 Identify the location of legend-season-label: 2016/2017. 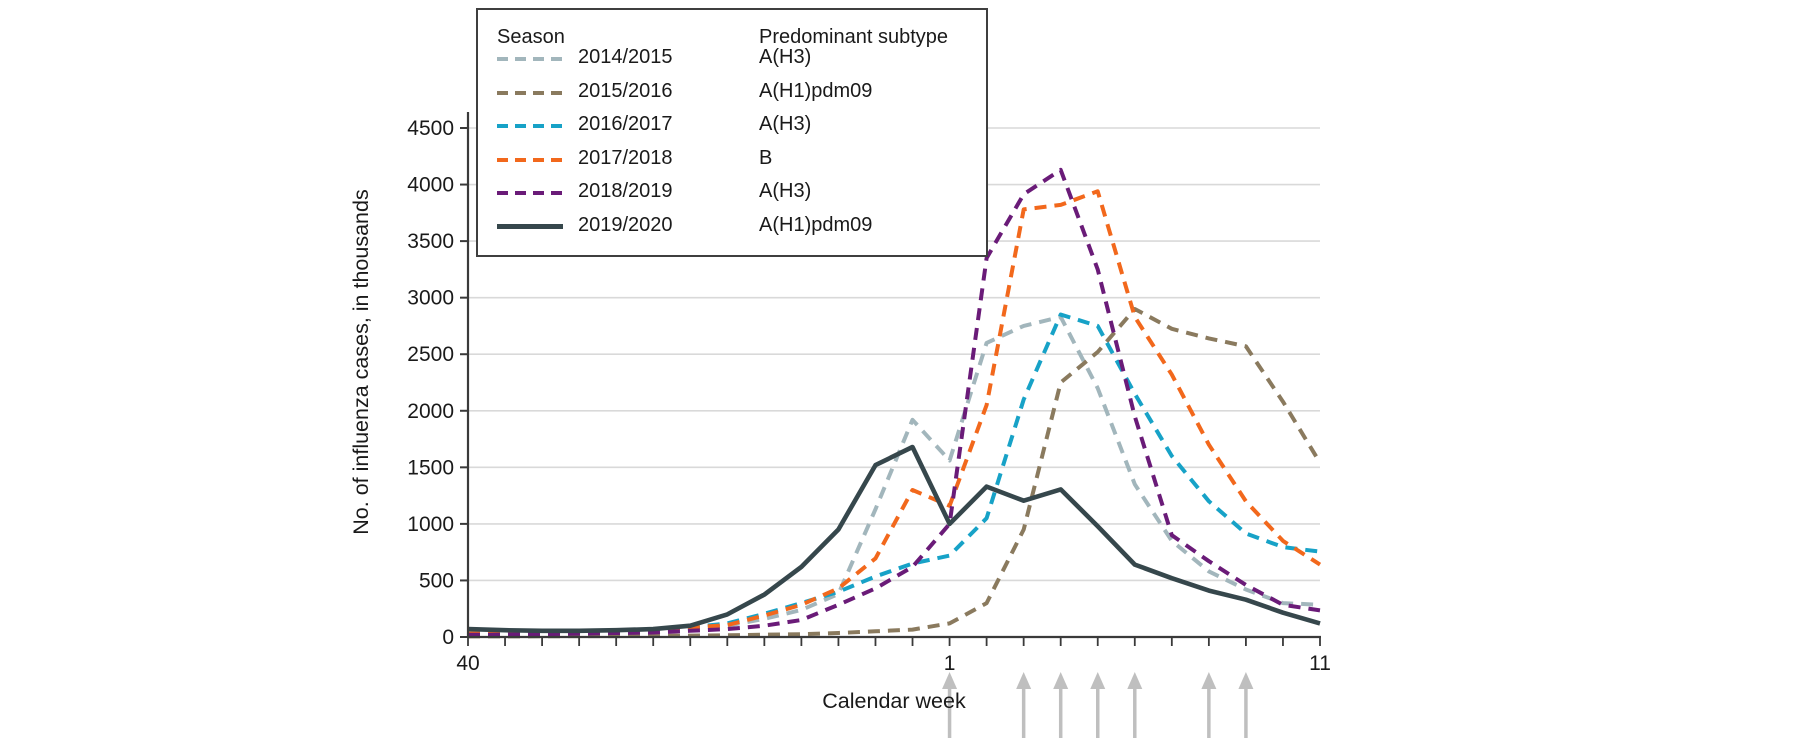
(625, 124).